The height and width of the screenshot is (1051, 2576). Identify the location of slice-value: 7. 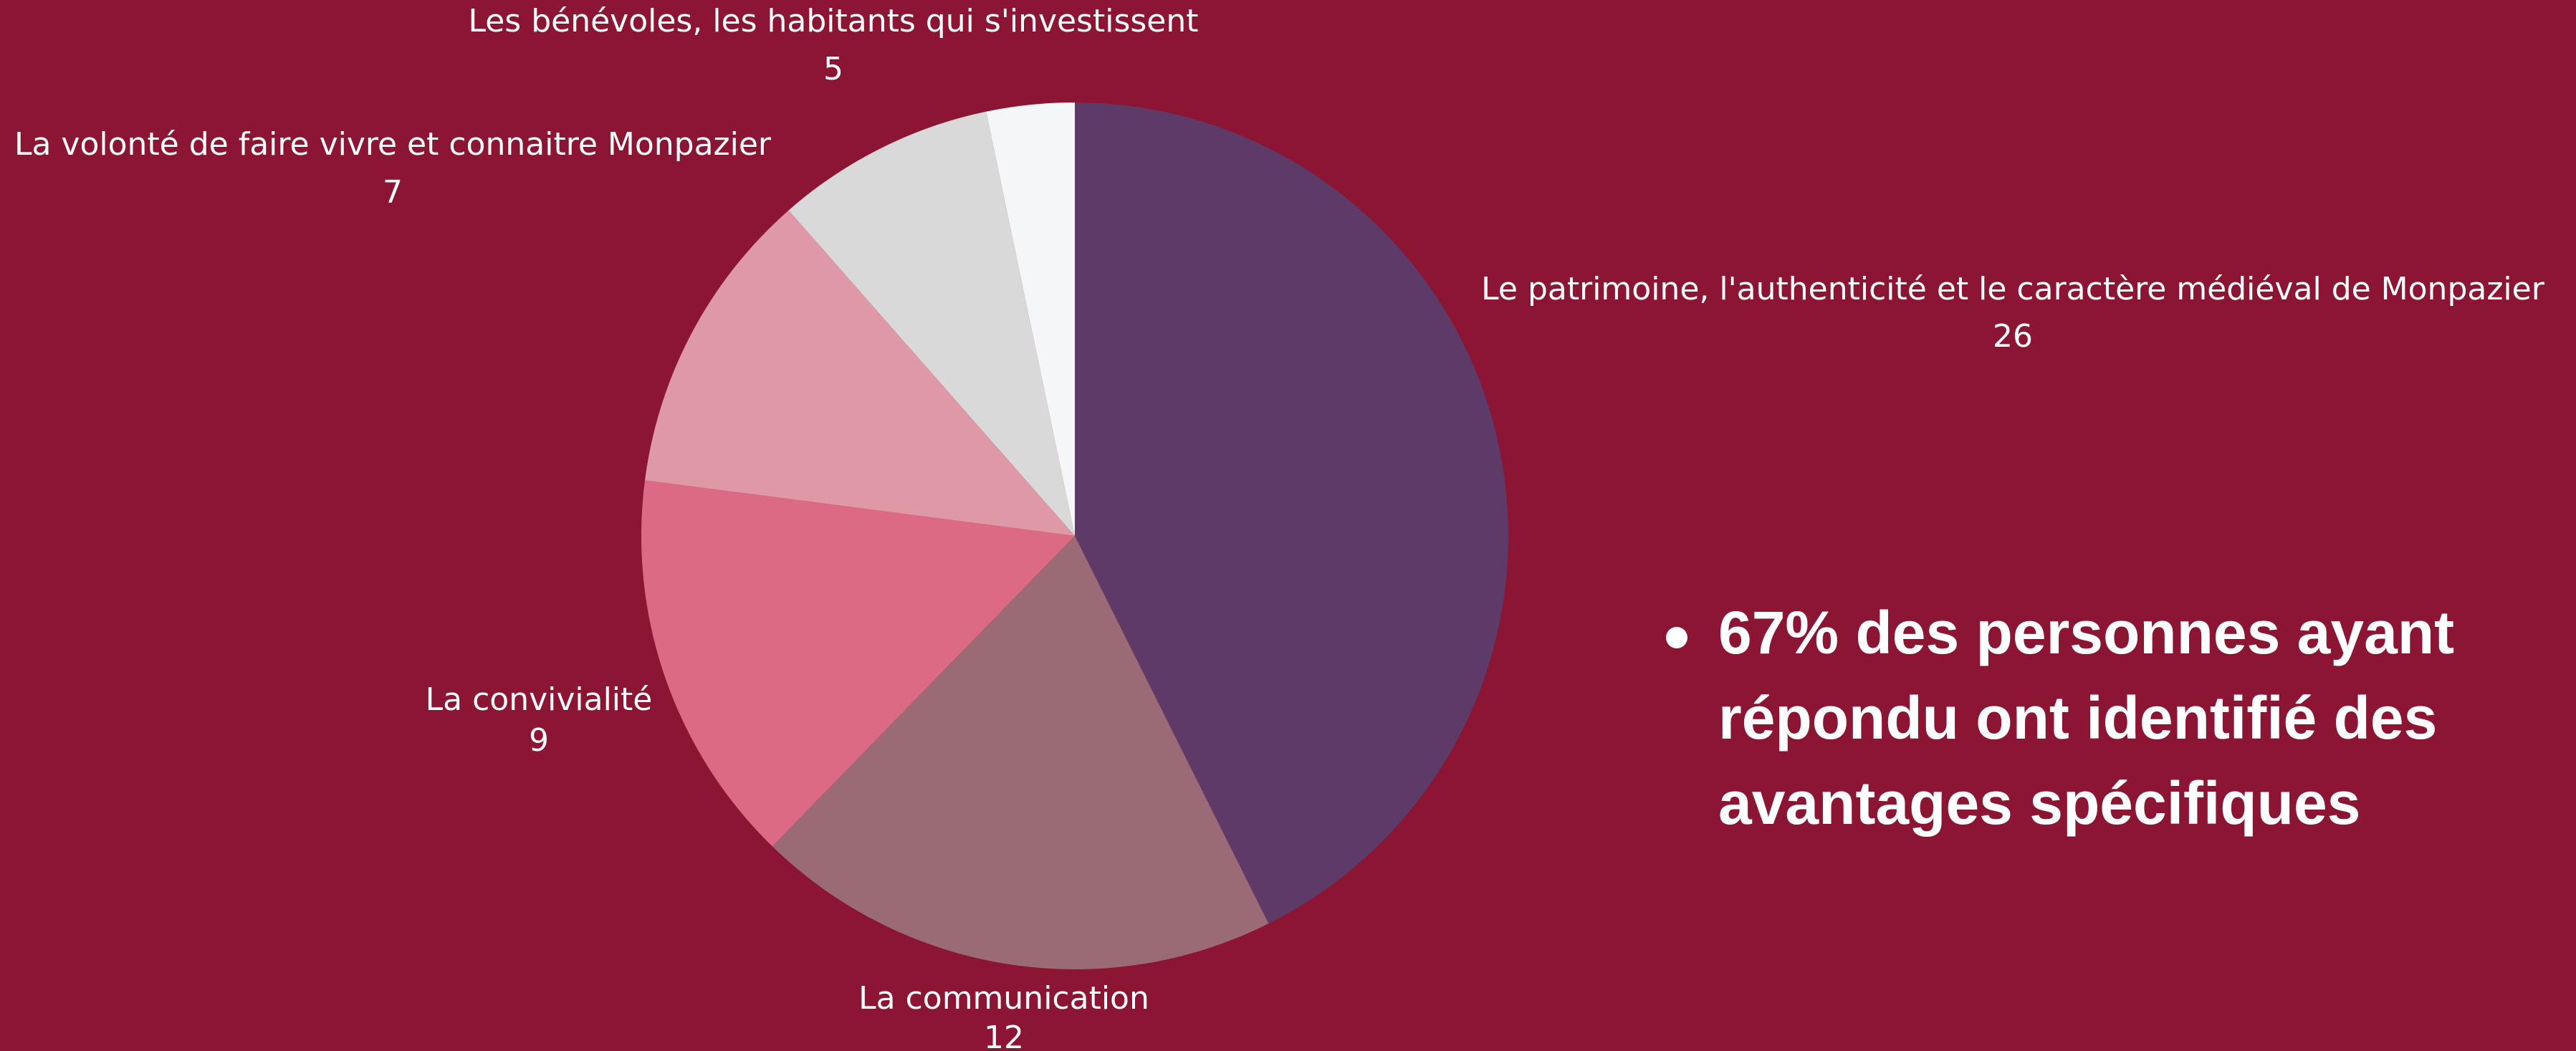
(393, 192).